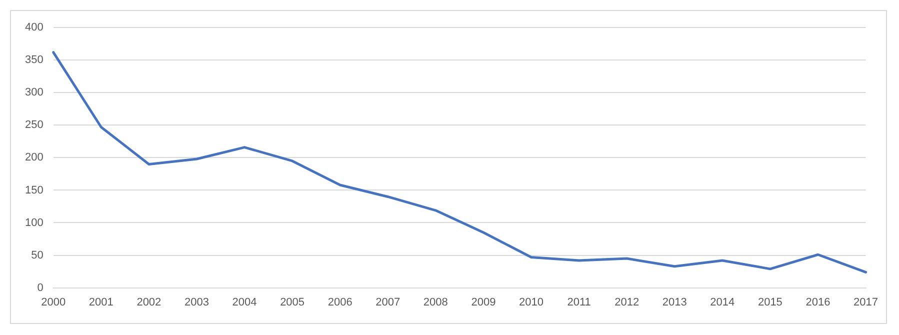 The width and height of the screenshot is (899, 335). What do you see at coordinates (34, 158) in the screenshot?
I see `y-tick-label: 200` at bounding box center [34, 158].